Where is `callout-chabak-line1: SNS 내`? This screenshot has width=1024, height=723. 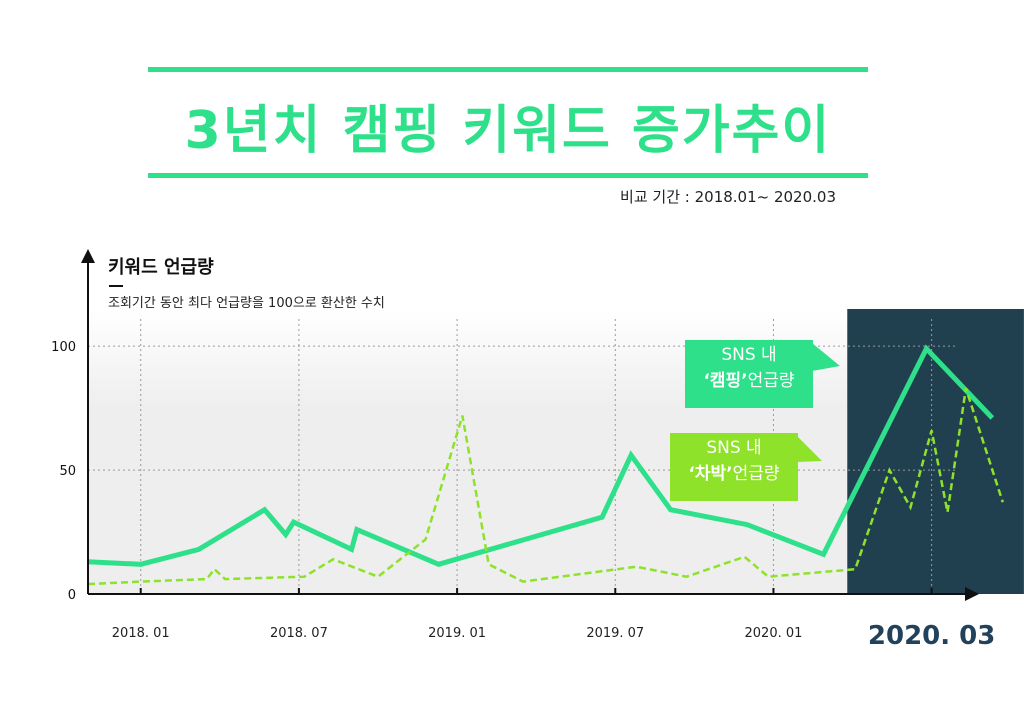 callout-chabak-line1: SNS 내 is located at coordinates (734, 448).